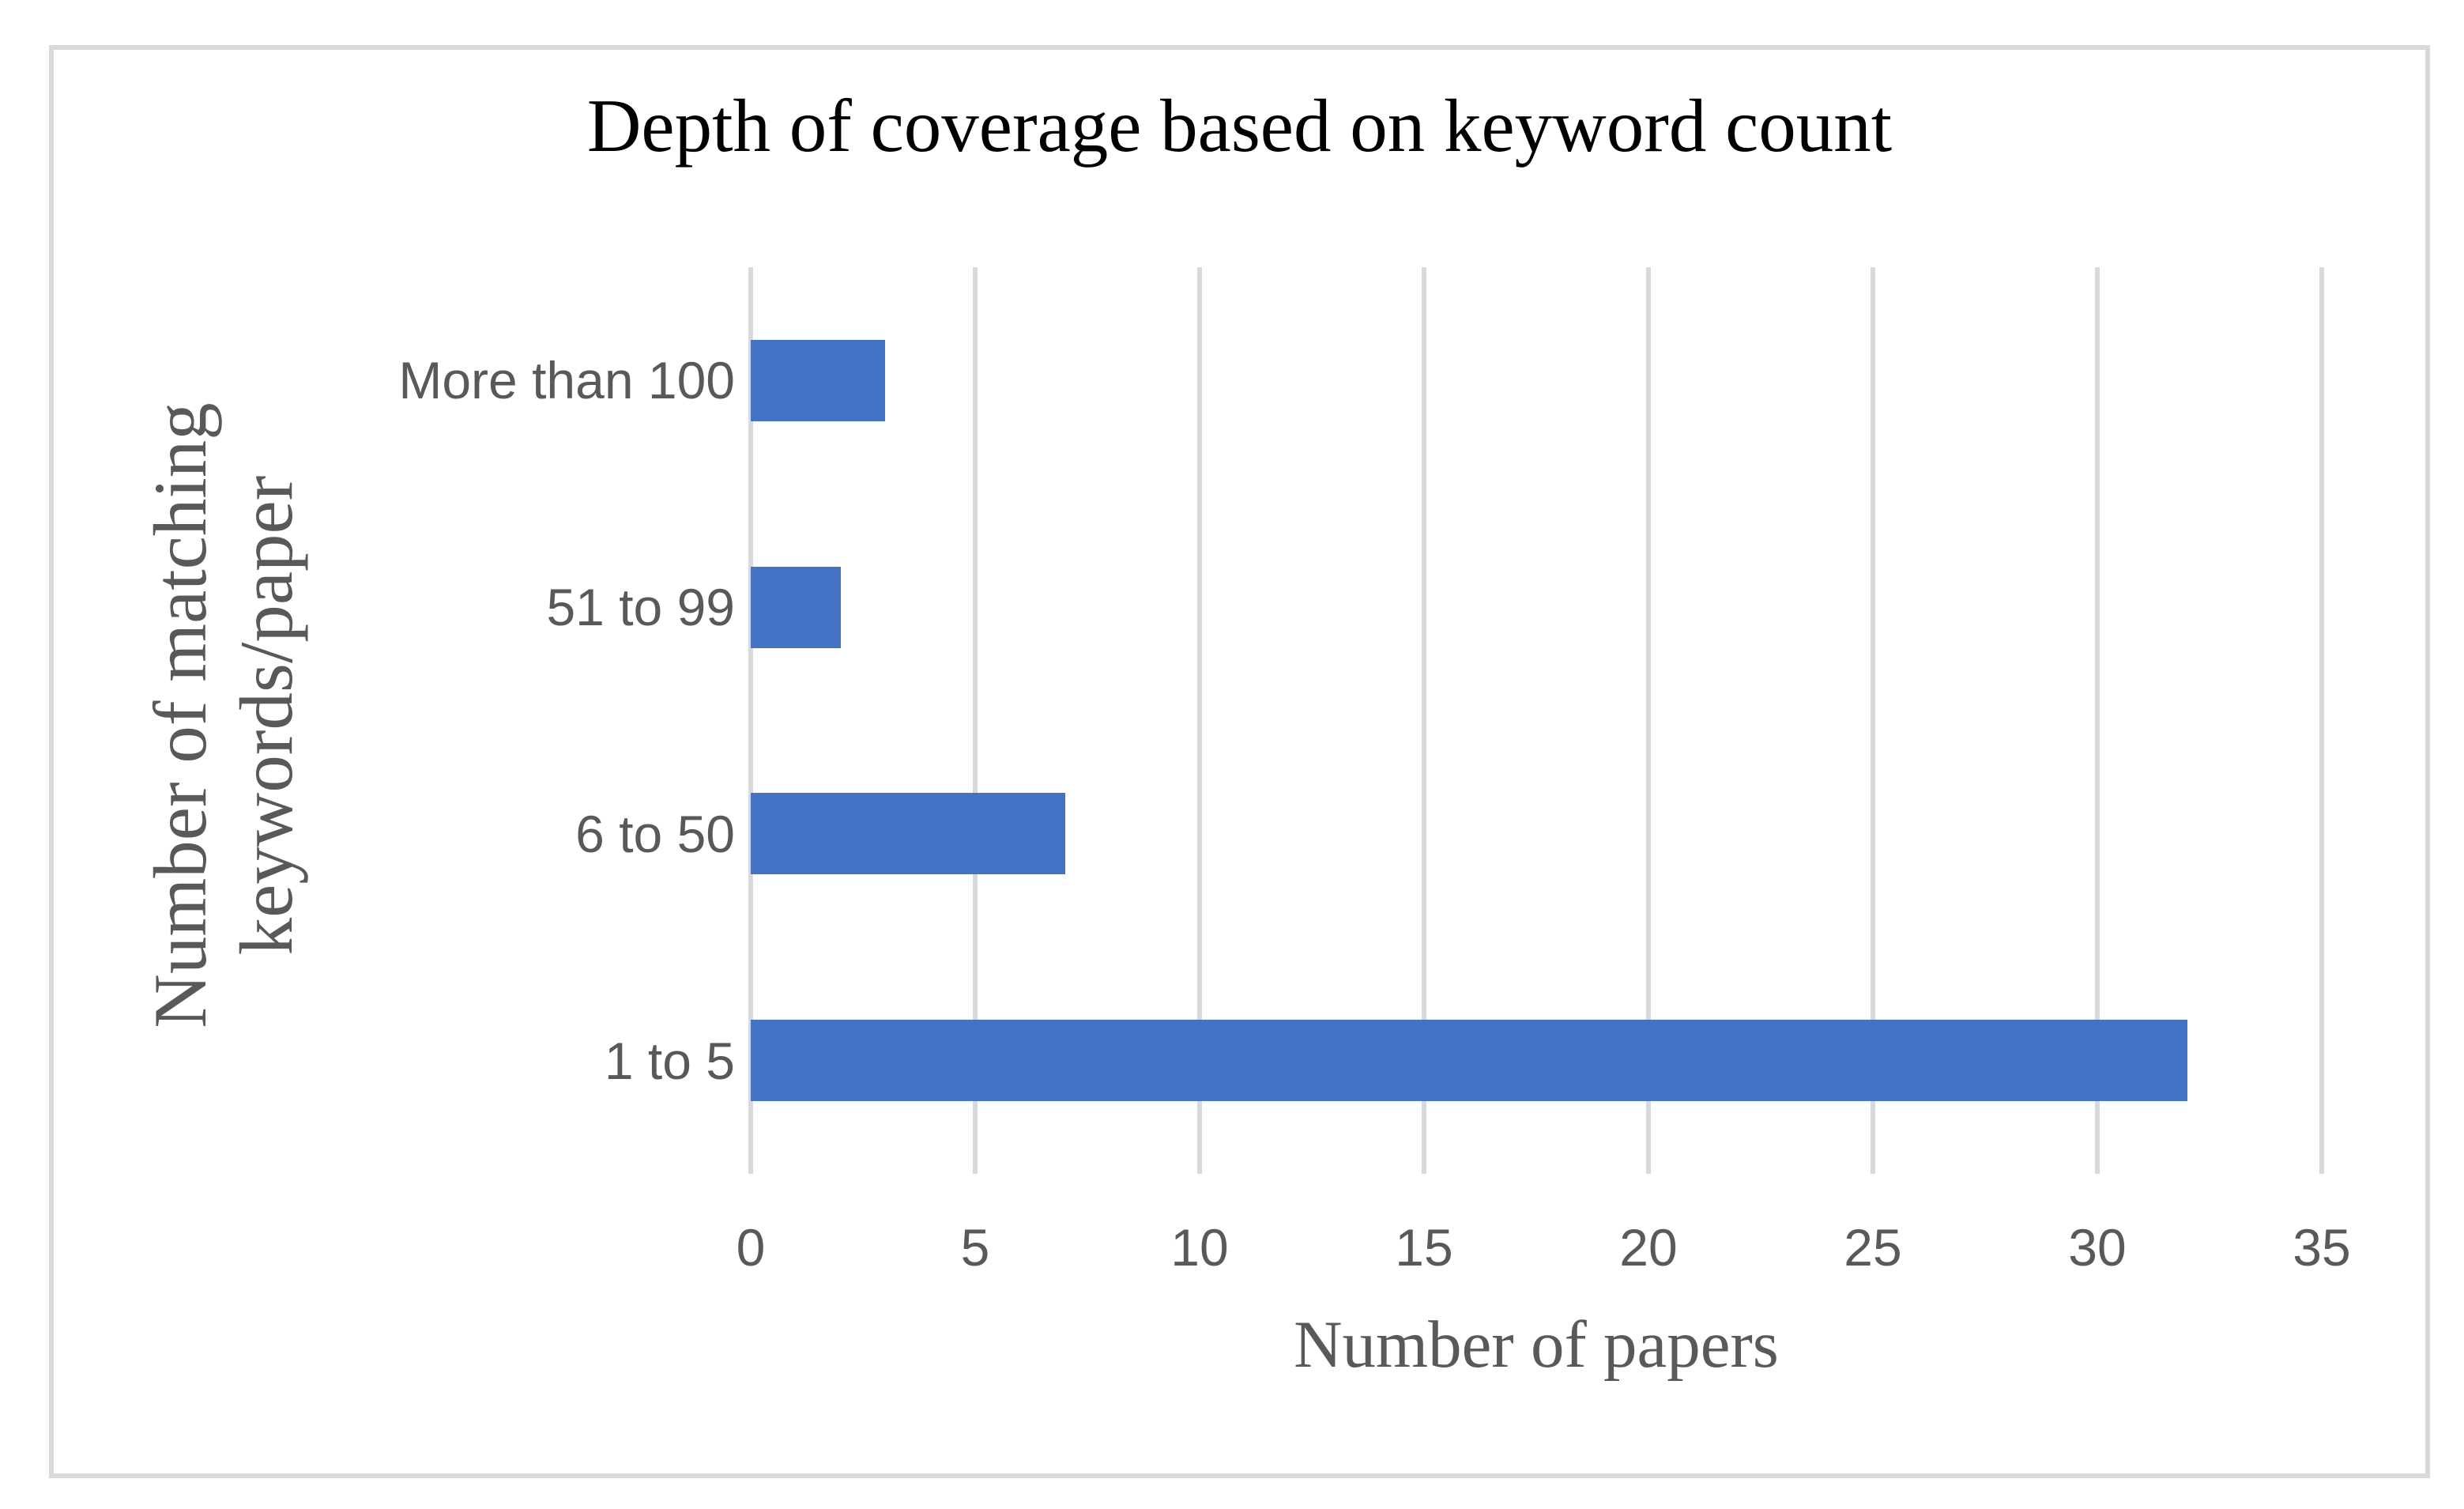 The image size is (2464, 1509). What do you see at coordinates (669, 1061) in the screenshot?
I see `category-label-1-to-5: 1 to 5` at bounding box center [669, 1061].